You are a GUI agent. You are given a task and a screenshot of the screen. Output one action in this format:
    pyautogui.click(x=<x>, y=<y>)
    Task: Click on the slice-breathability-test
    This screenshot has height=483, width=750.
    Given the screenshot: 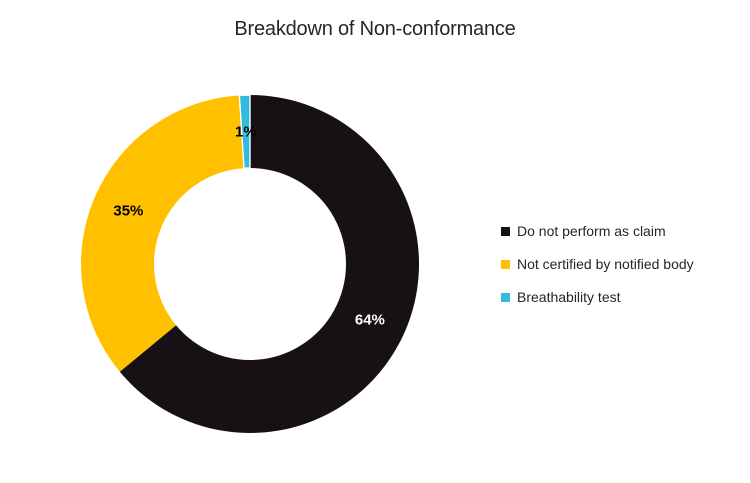 What is the action you would take?
    pyautogui.click(x=244, y=131)
    